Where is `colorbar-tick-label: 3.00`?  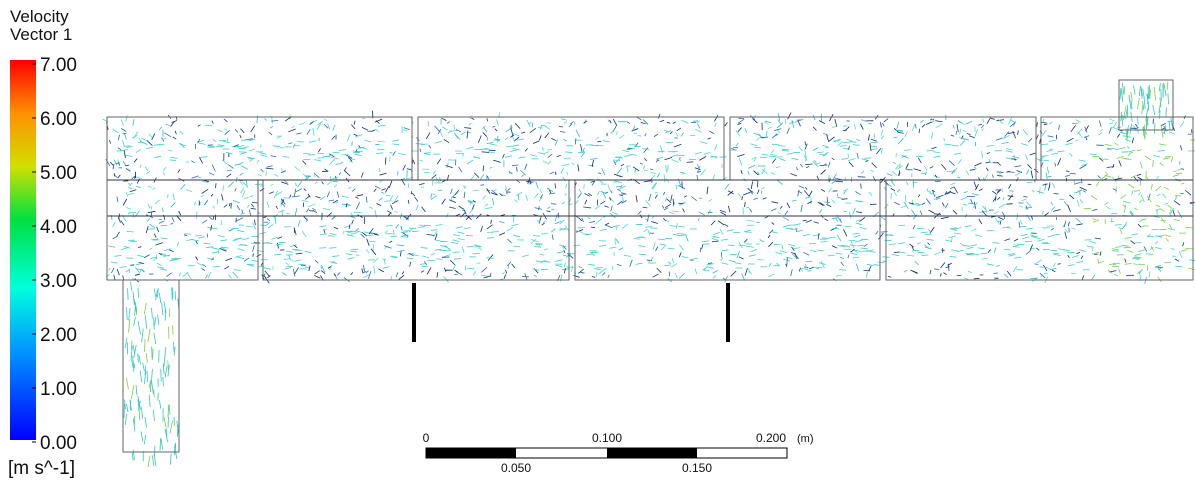
colorbar-tick-label: 3.00 is located at coordinates (58, 281).